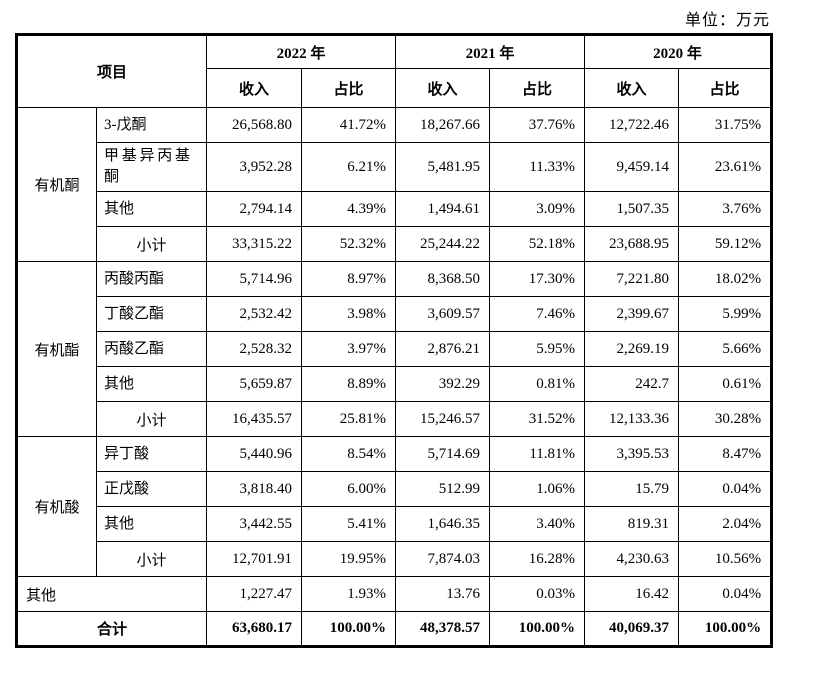  I want to click on share-2021-cell: 17.30%, so click(537, 279).